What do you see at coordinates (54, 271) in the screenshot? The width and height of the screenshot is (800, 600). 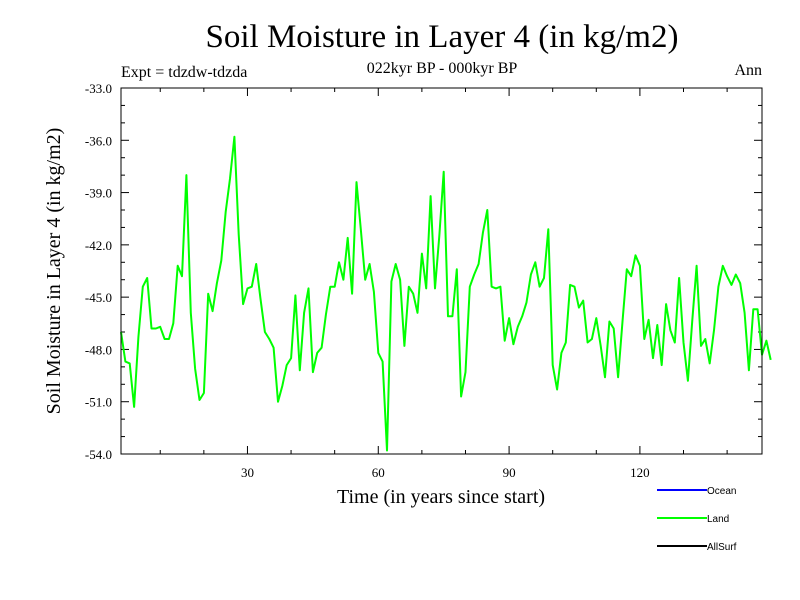 I see `y-axis-label: Soil Moisture in Layer 4 (in kg/m2)` at bounding box center [54, 271].